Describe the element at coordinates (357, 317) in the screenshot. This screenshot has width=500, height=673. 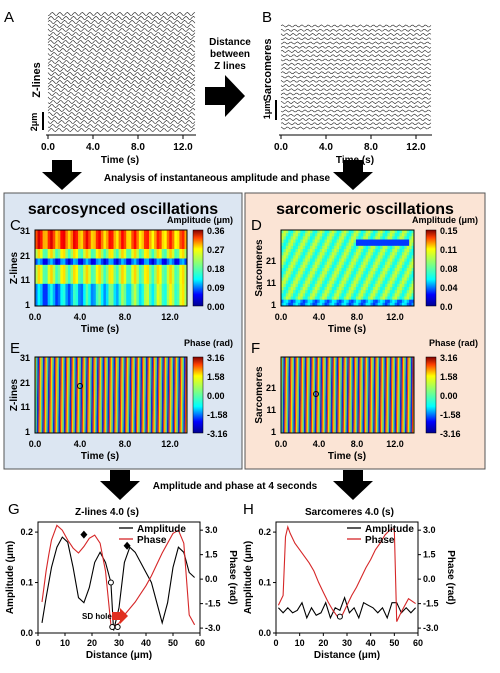
I see `d-xtick-2: 8.0` at that location.